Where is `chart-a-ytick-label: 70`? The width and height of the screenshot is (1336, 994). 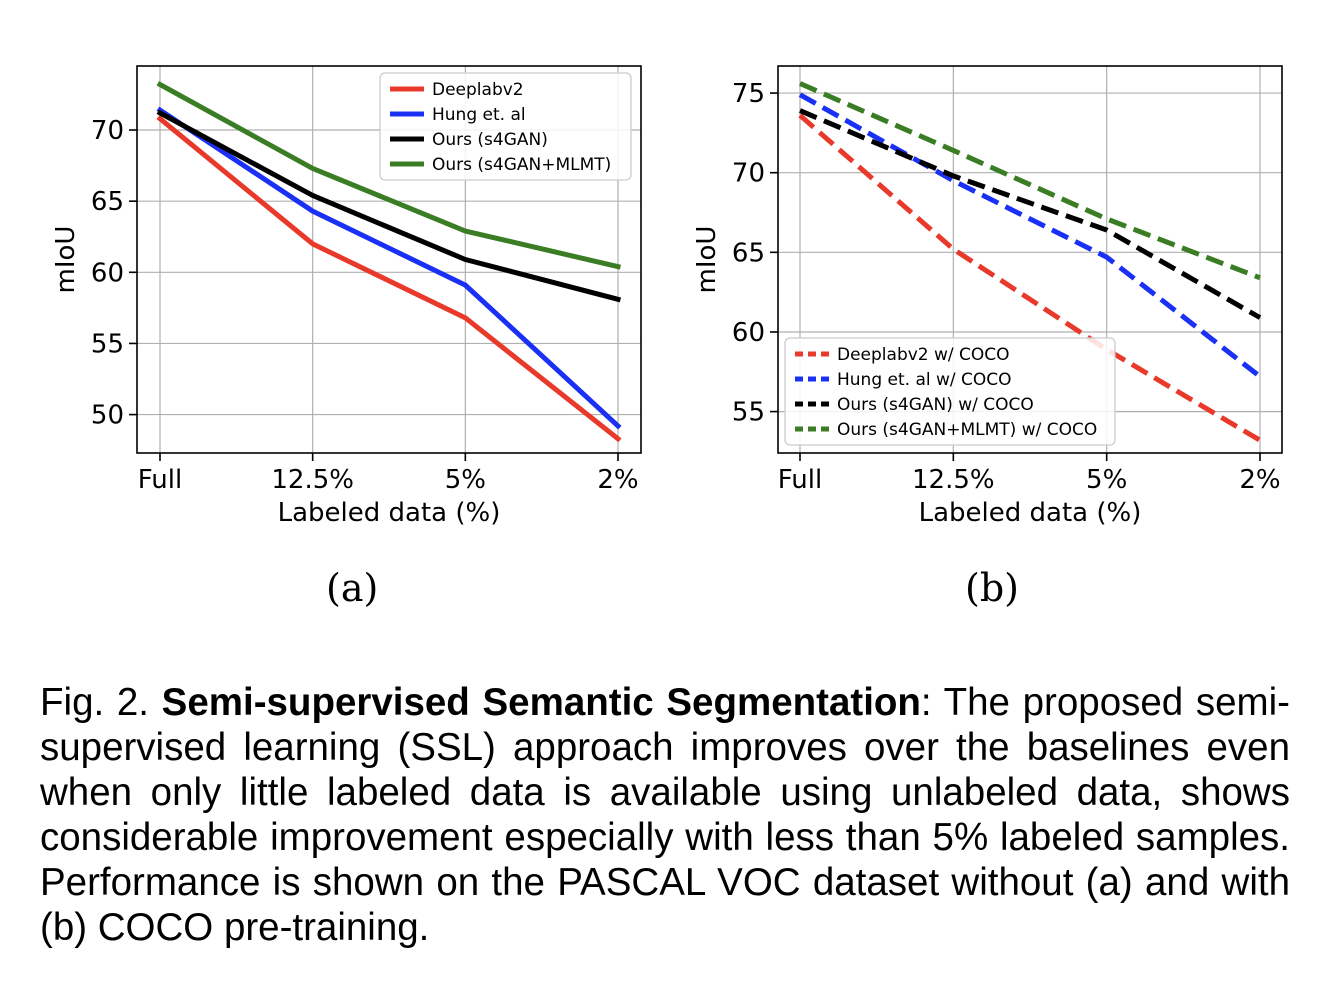
chart-a-ytick-label: 70 is located at coordinates (107, 131).